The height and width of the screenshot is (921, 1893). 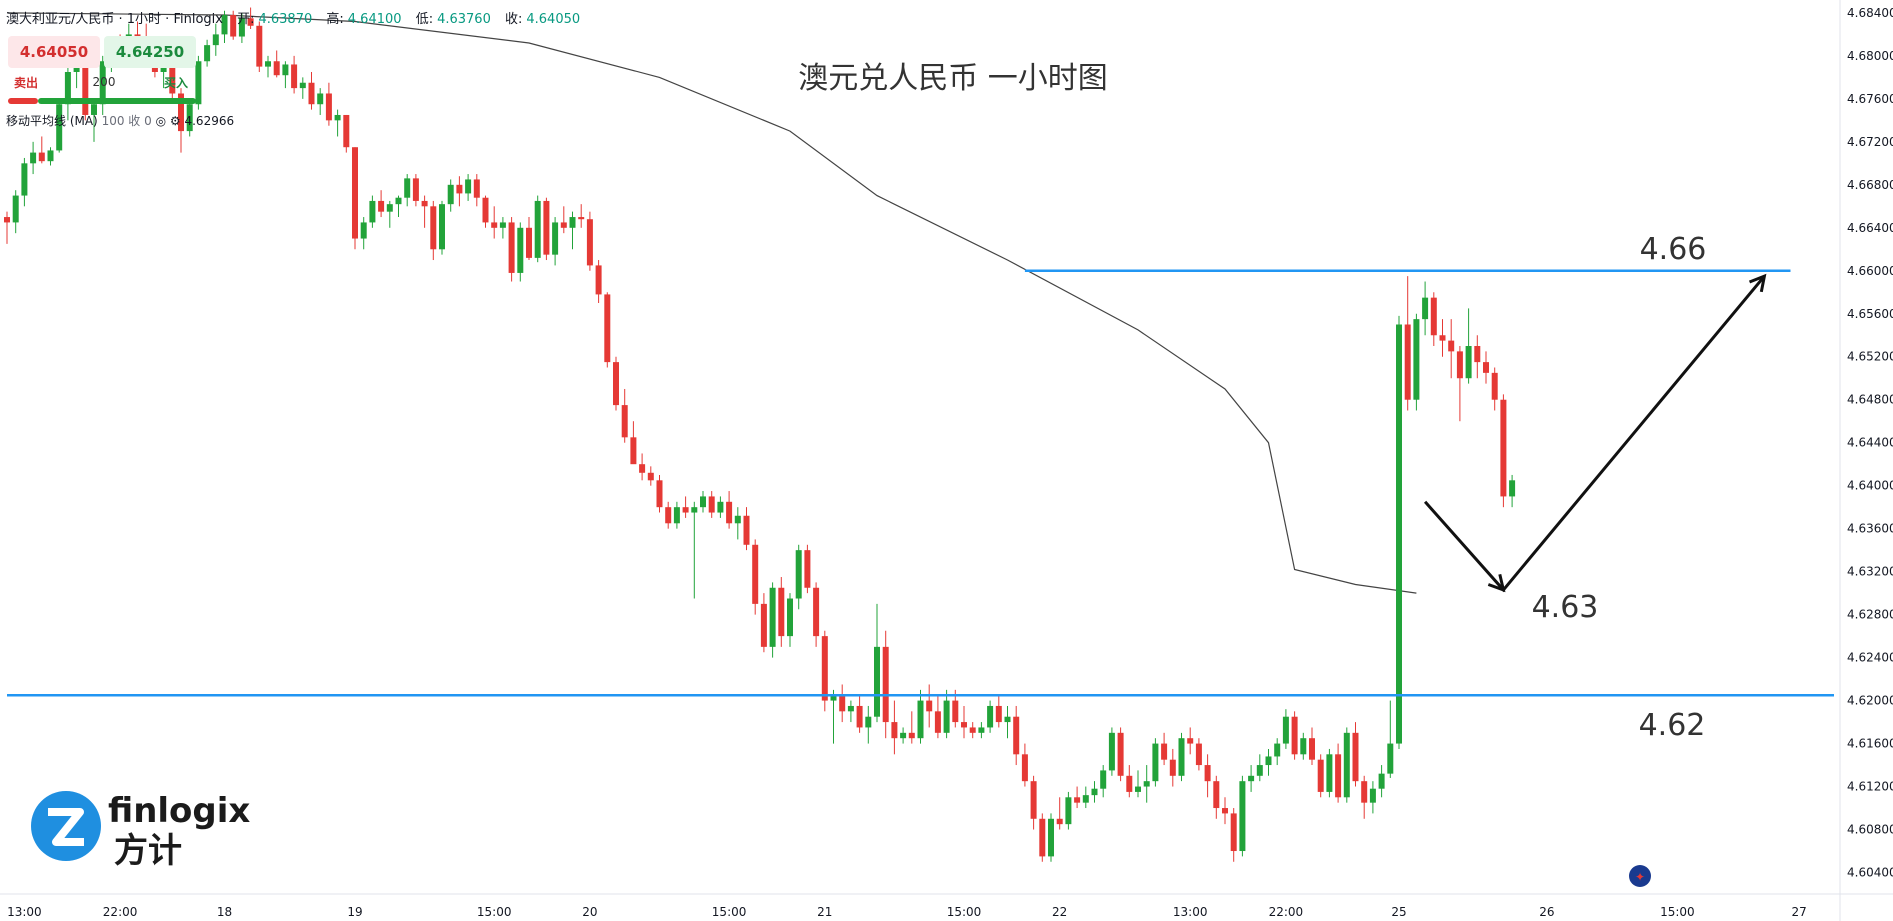 What do you see at coordinates (1757, 283) in the screenshot?
I see `up-arrowhead-icon` at bounding box center [1757, 283].